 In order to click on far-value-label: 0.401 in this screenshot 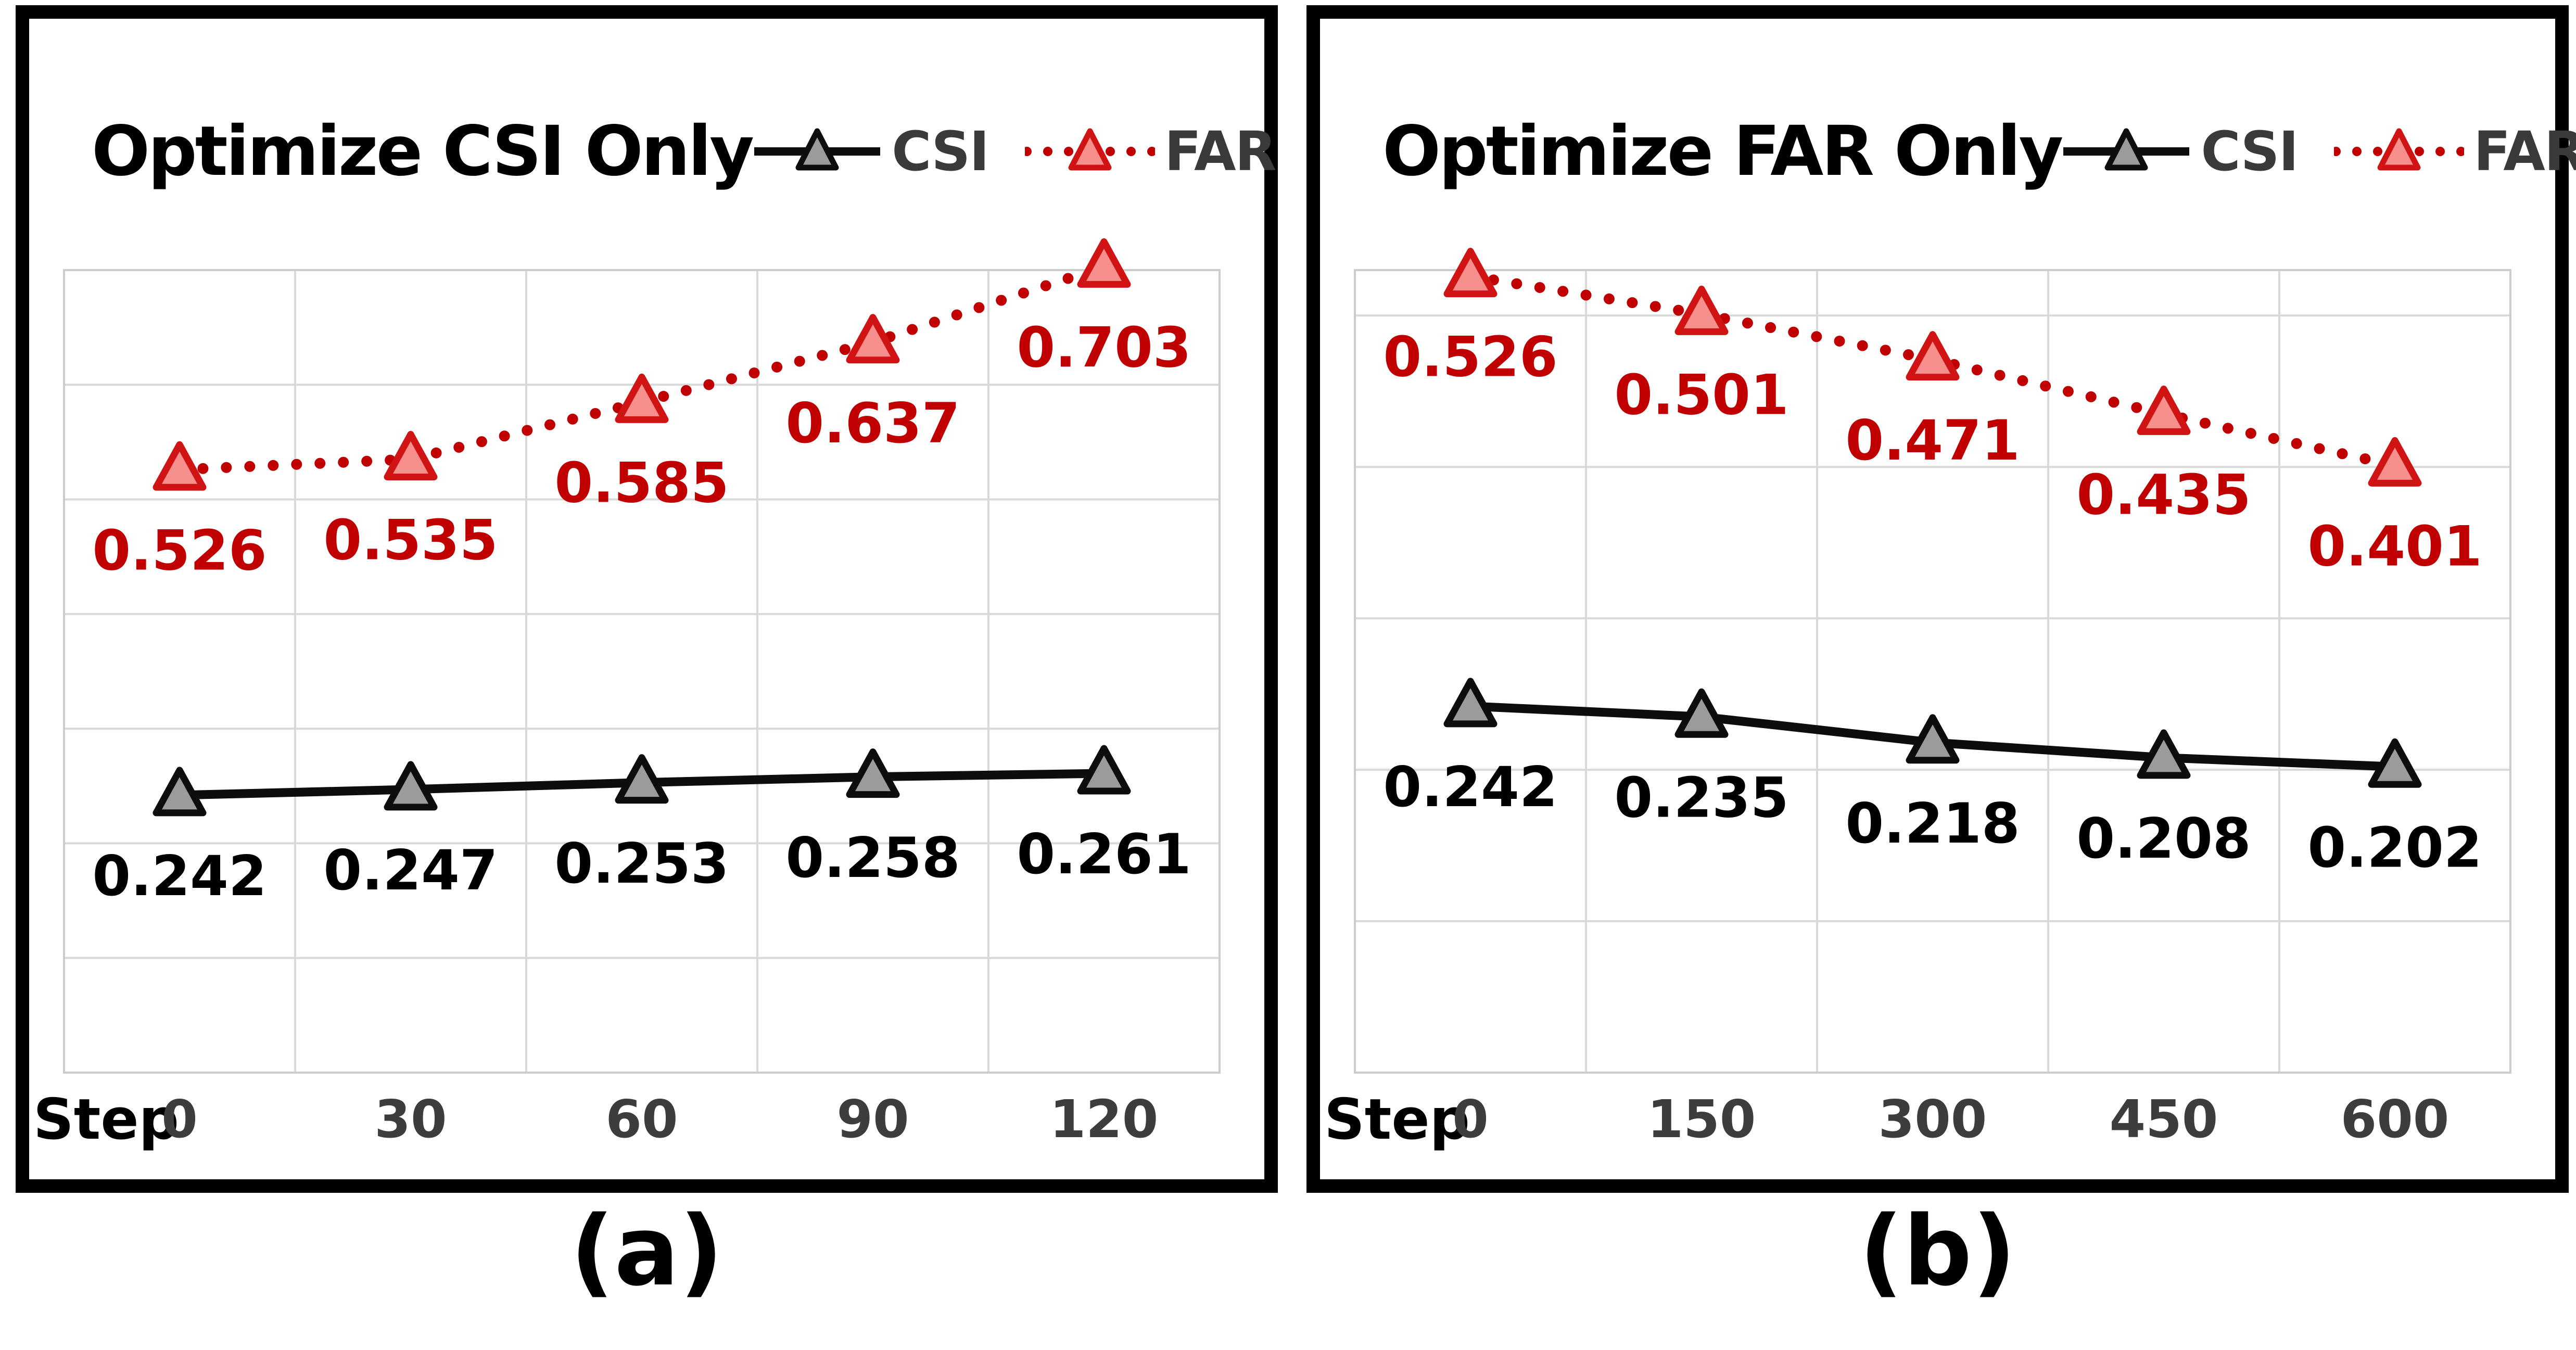, I will do `click(2394, 546)`.